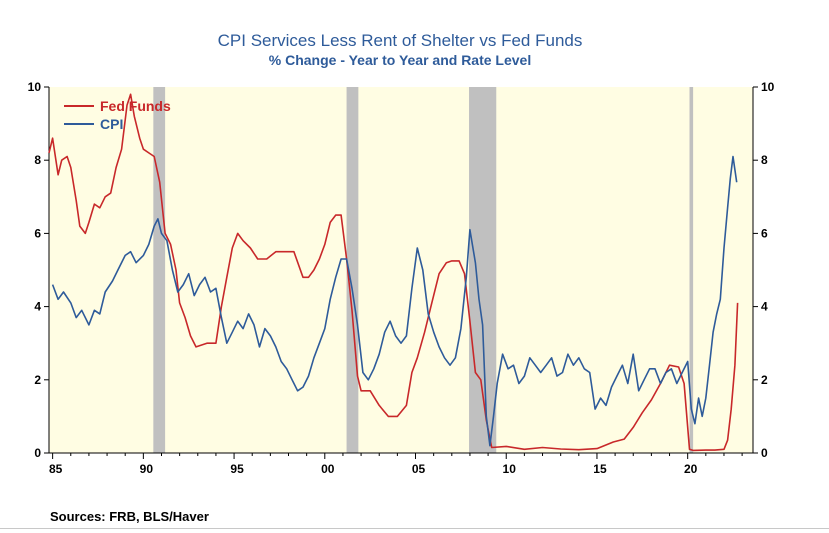 The height and width of the screenshot is (533, 829). I want to click on legend-label: CPI, so click(111, 124).